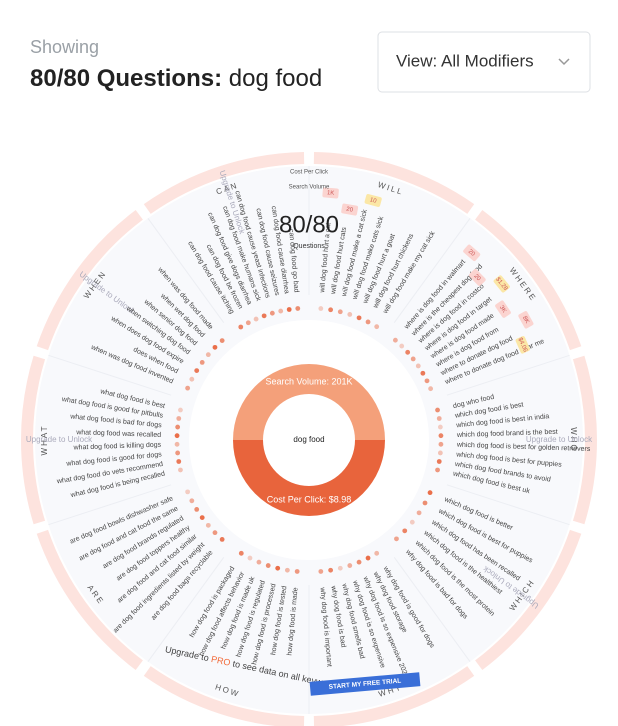 This screenshot has height=726, width=618. Describe the element at coordinates (559, 439) in the screenshot. I see `upgrade-unlock: Upgrade to Unlock` at that location.